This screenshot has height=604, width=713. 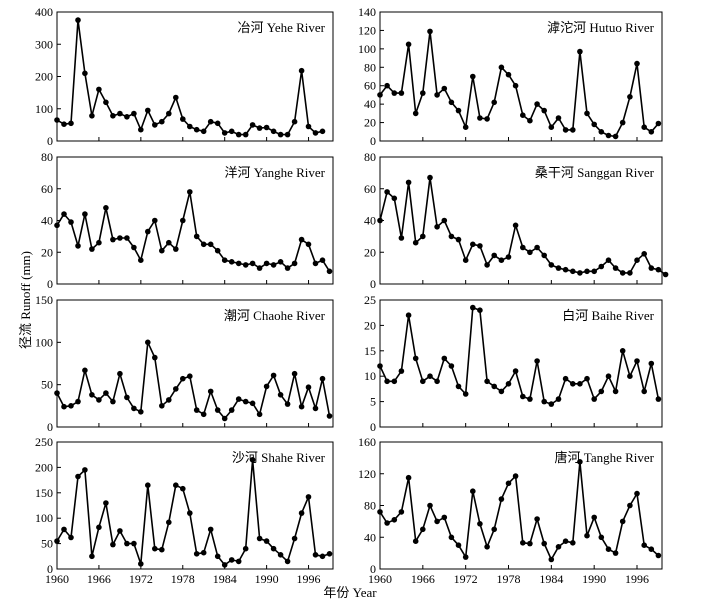 What do you see at coordinates (373, 141) in the screenshot?
I see `y-tick-label: 0` at bounding box center [373, 141].